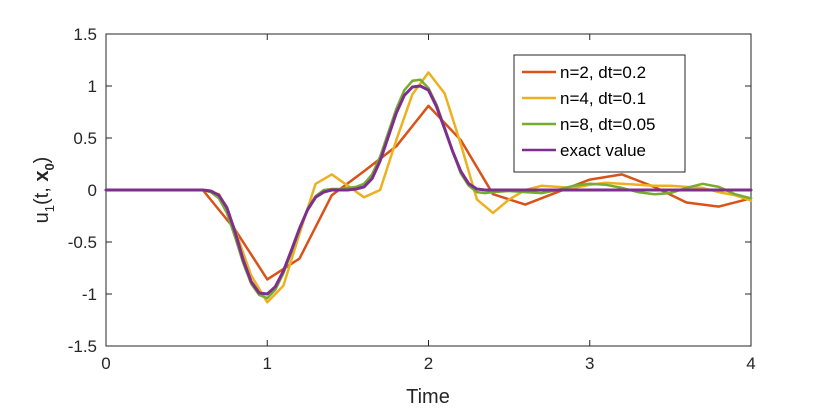 The image size is (830, 410). I want to click on legend-label: exact value, so click(603, 150).